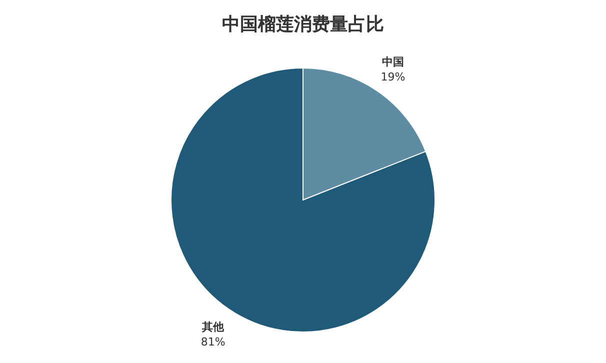 The image size is (606, 363). I want to click on data-label: 19%, so click(393, 77).